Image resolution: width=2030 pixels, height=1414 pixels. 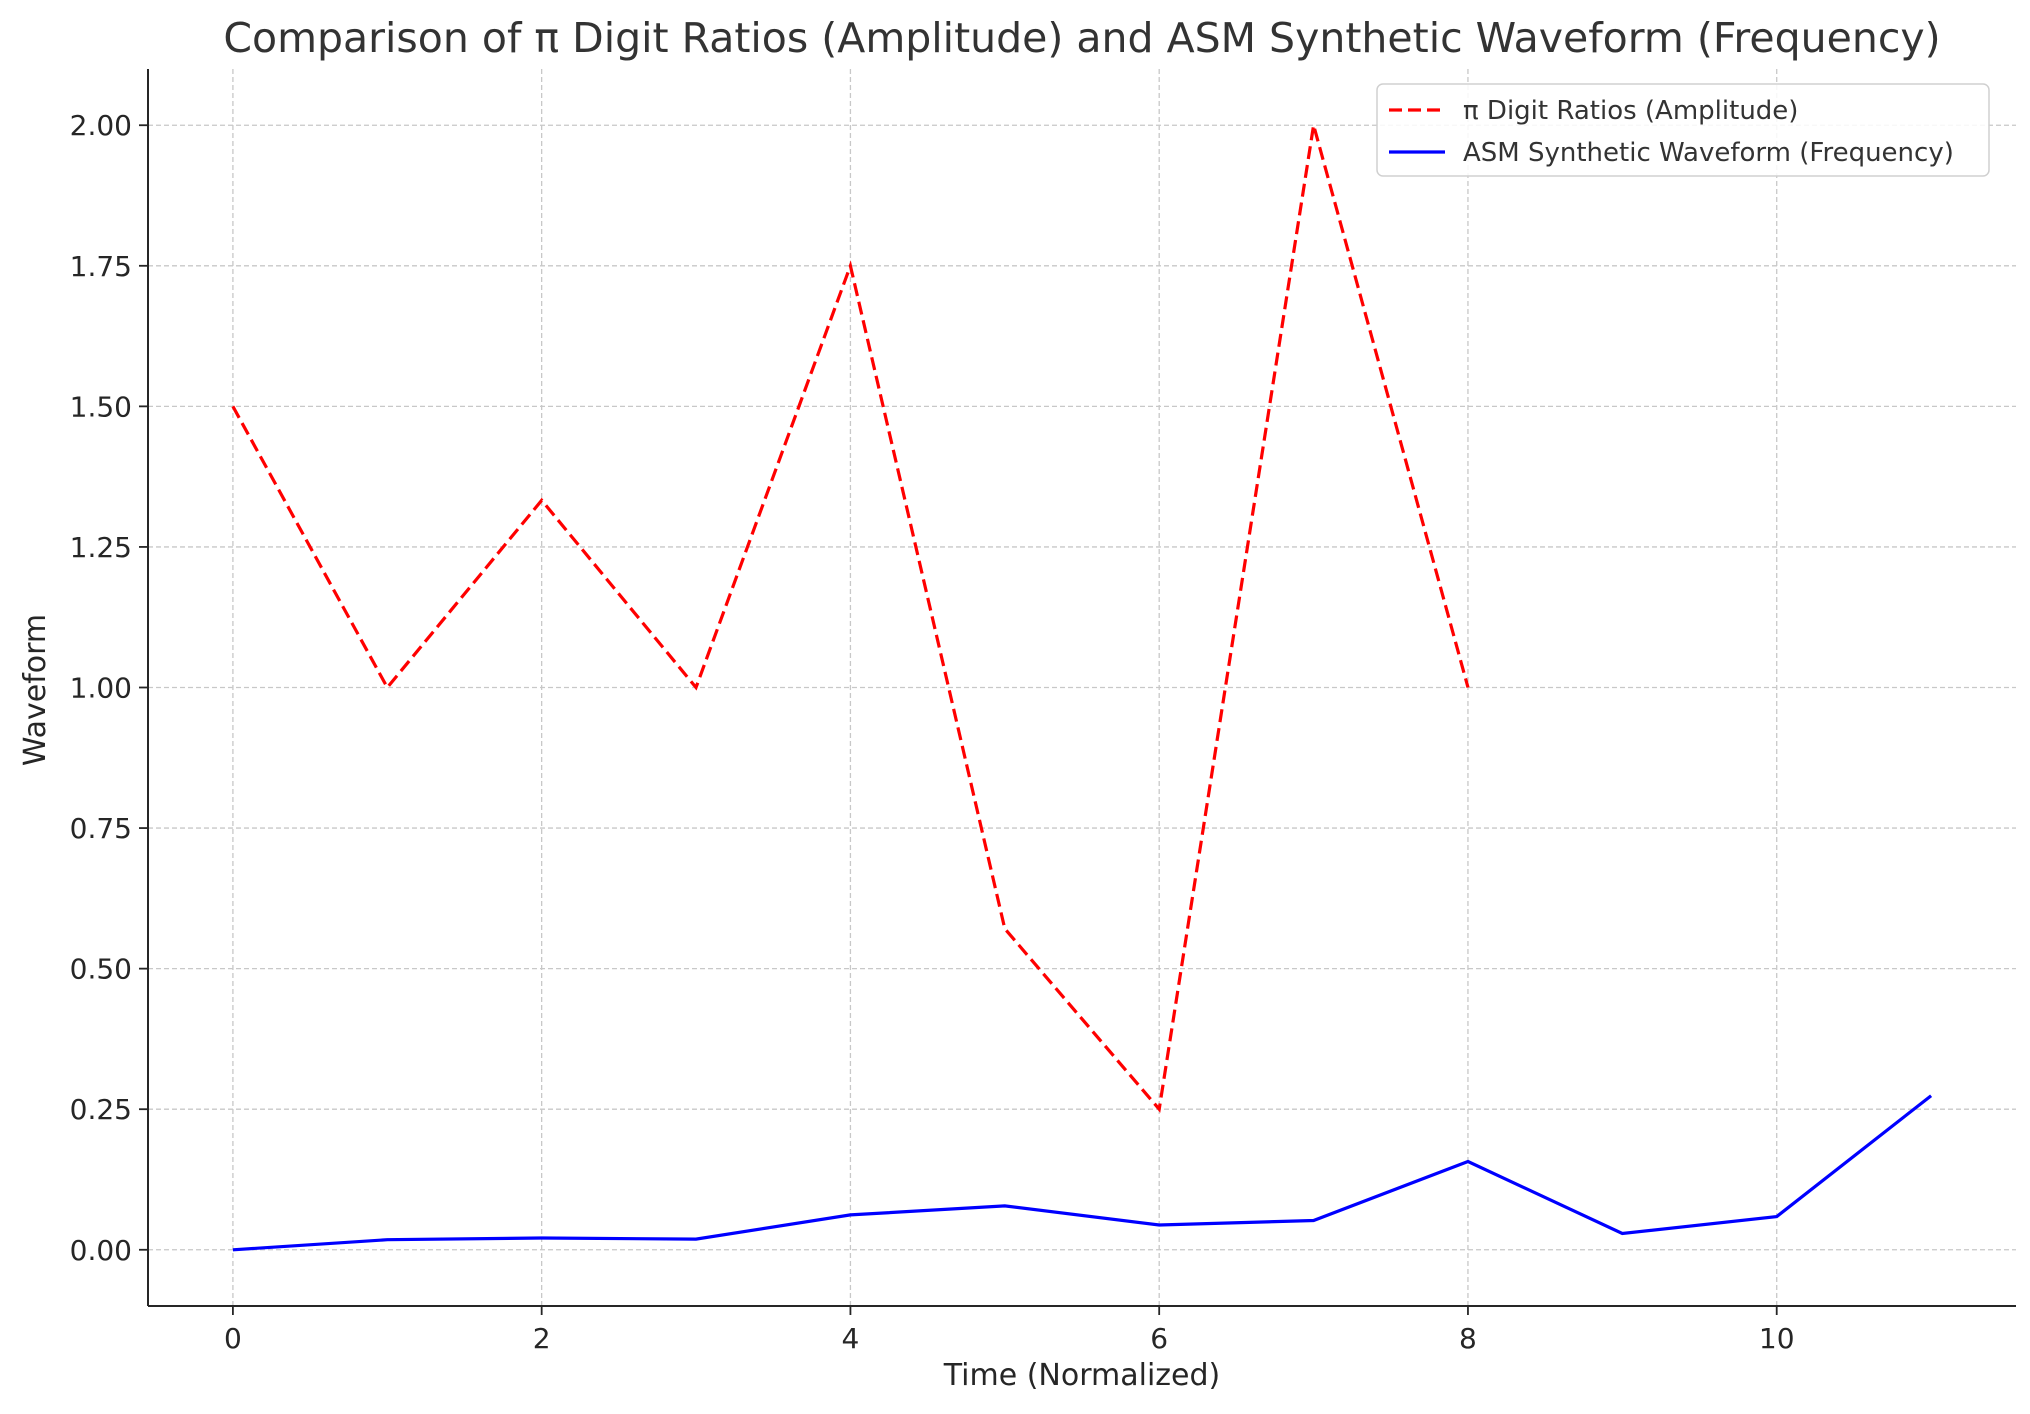 I want to click on y-tick-label: 2.00, so click(x=101, y=125).